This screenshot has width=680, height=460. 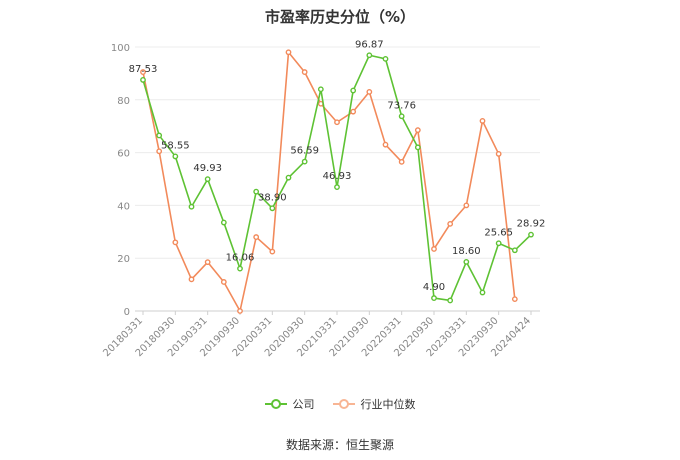 I want to click on data-label-6: 16.06, so click(x=240, y=258).